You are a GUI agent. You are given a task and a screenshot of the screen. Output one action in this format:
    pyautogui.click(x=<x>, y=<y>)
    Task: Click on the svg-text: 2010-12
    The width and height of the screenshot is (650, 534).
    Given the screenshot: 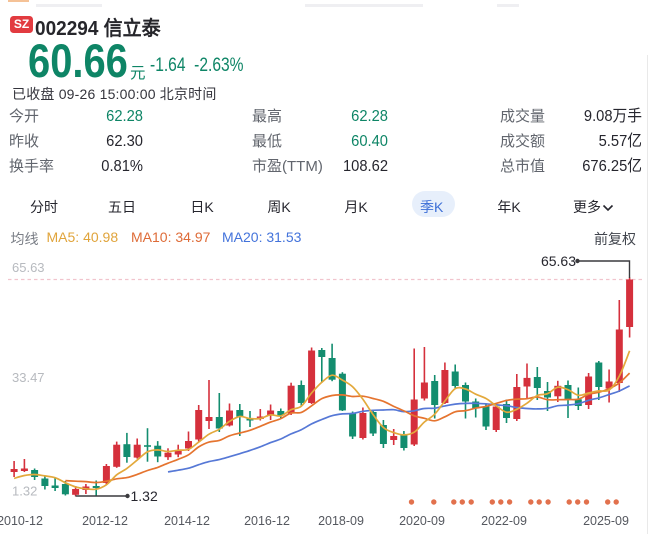 What is the action you would take?
    pyautogui.click(x=21, y=521)
    